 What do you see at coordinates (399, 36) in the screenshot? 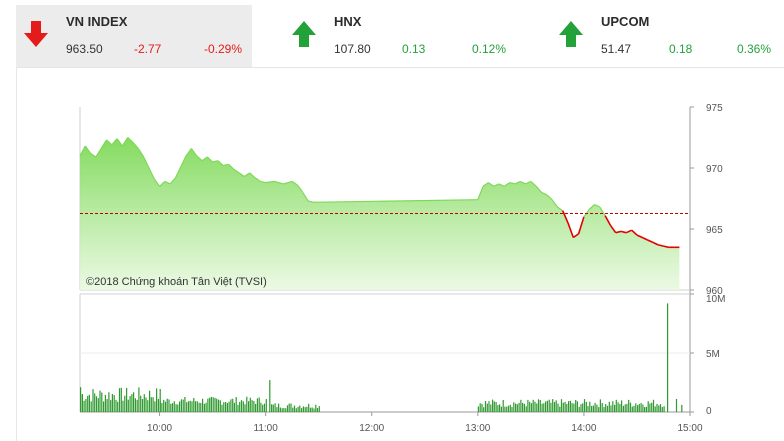
I see `index-hnx: HNX 107.80 0.13 0.12%` at bounding box center [399, 36].